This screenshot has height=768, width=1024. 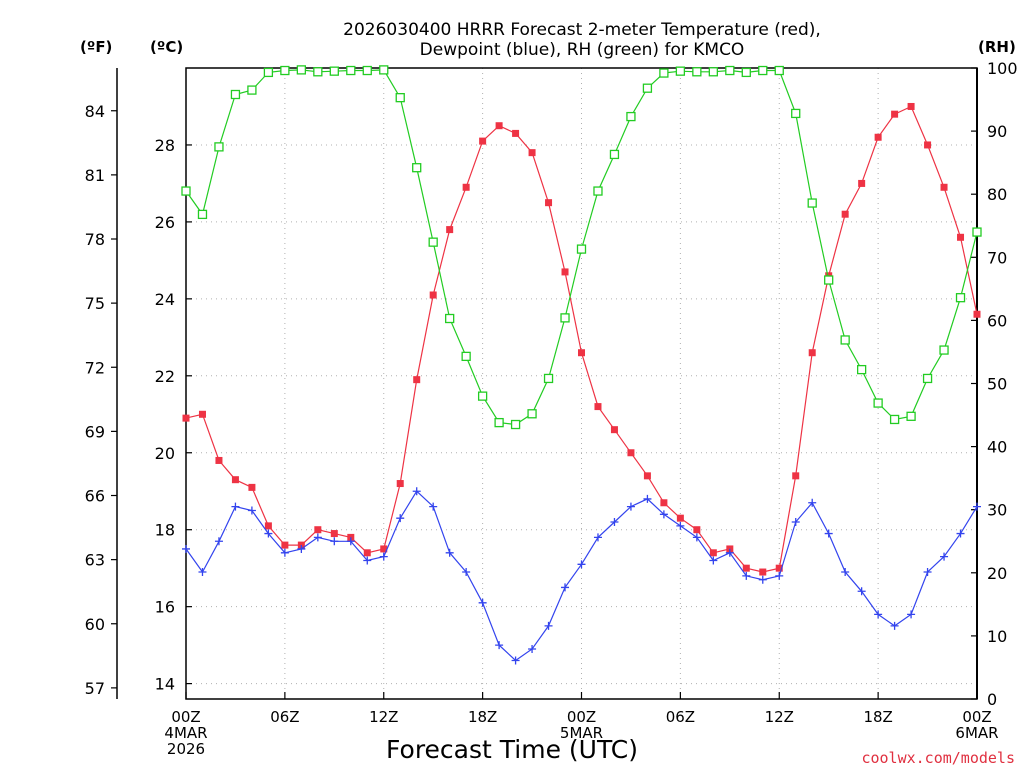 I want to click on x-tick-label: 2026, so click(x=186, y=749).